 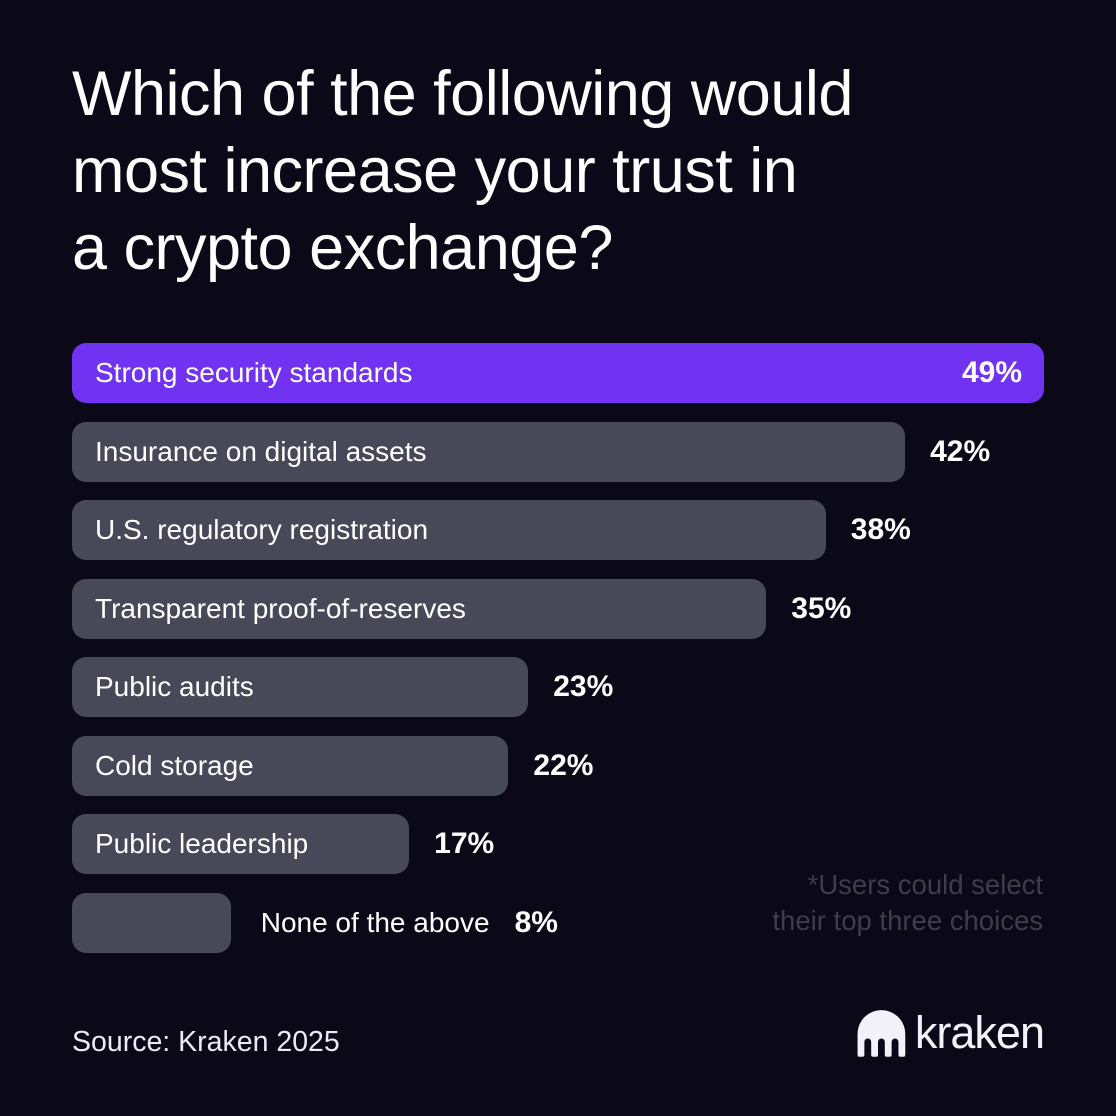 I want to click on bar-value-outside: 38%, so click(x=880, y=529).